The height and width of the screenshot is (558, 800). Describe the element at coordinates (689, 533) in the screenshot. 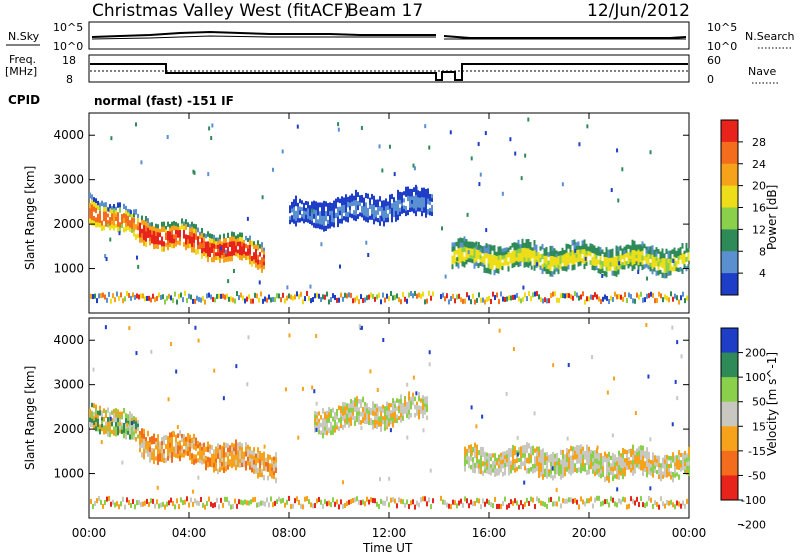

I see `x-tick-label: 00:00` at that location.